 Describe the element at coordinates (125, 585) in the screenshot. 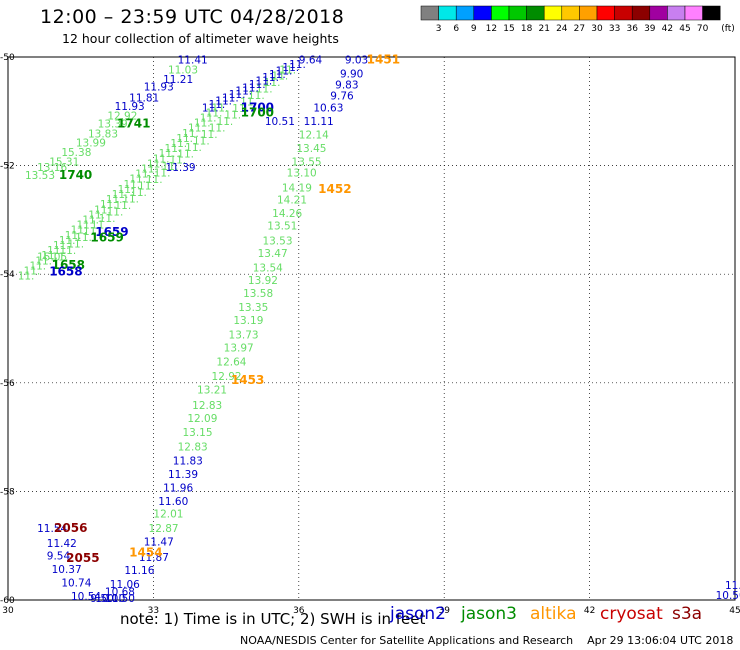

I see `swh-label: 11.06` at that location.